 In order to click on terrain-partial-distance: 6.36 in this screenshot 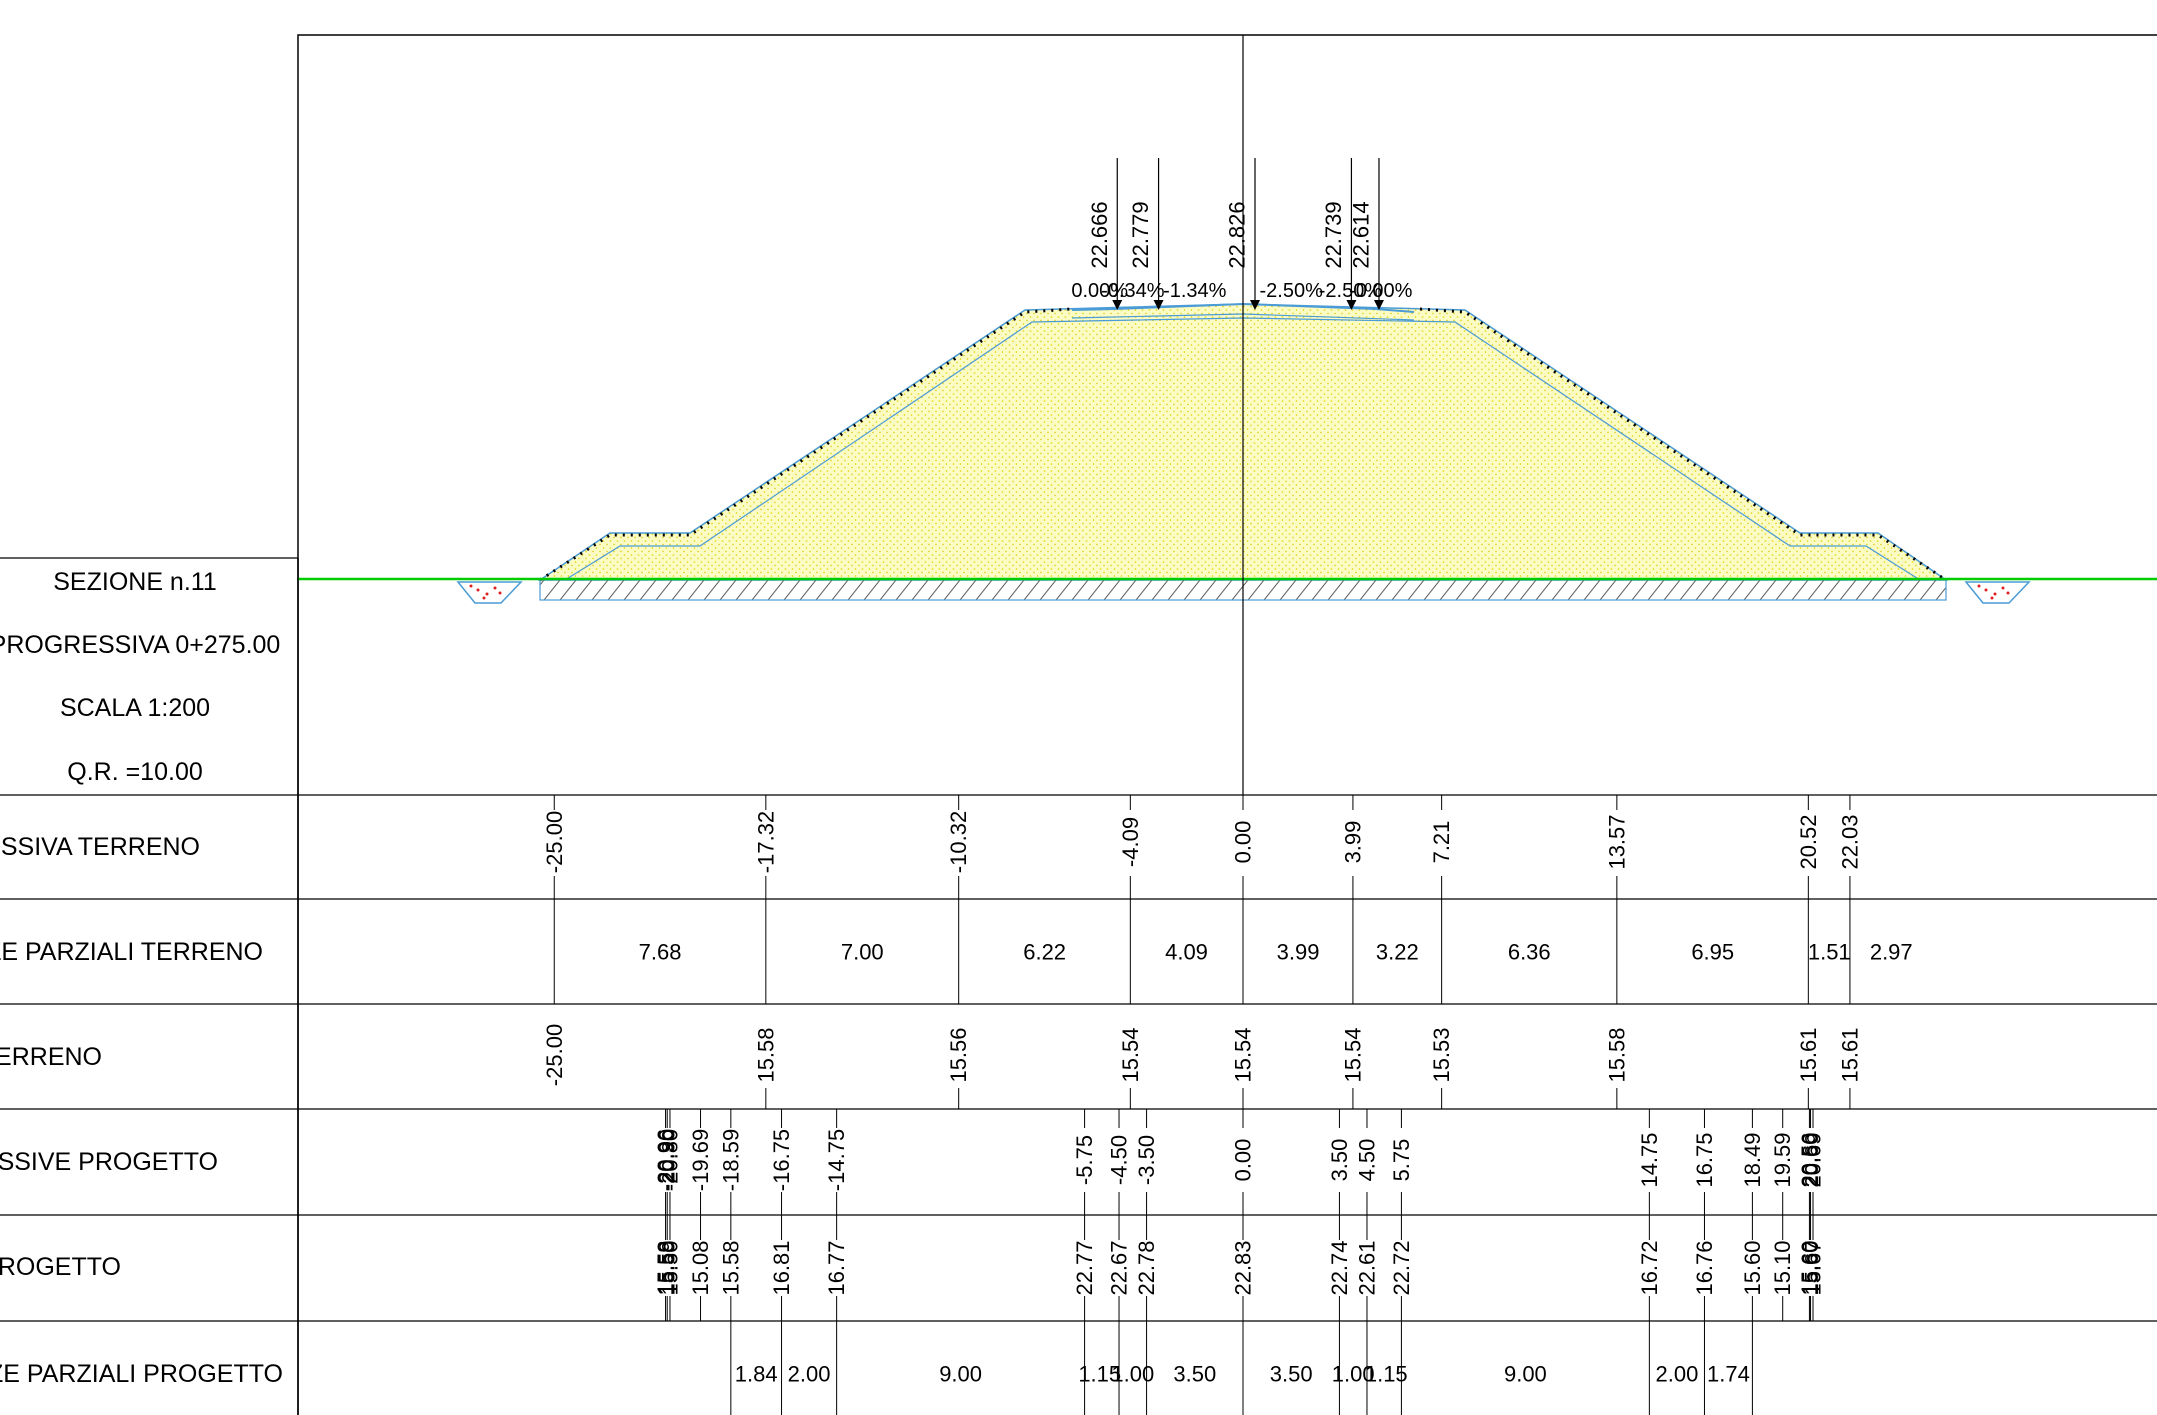, I will do `click(1529, 952)`.